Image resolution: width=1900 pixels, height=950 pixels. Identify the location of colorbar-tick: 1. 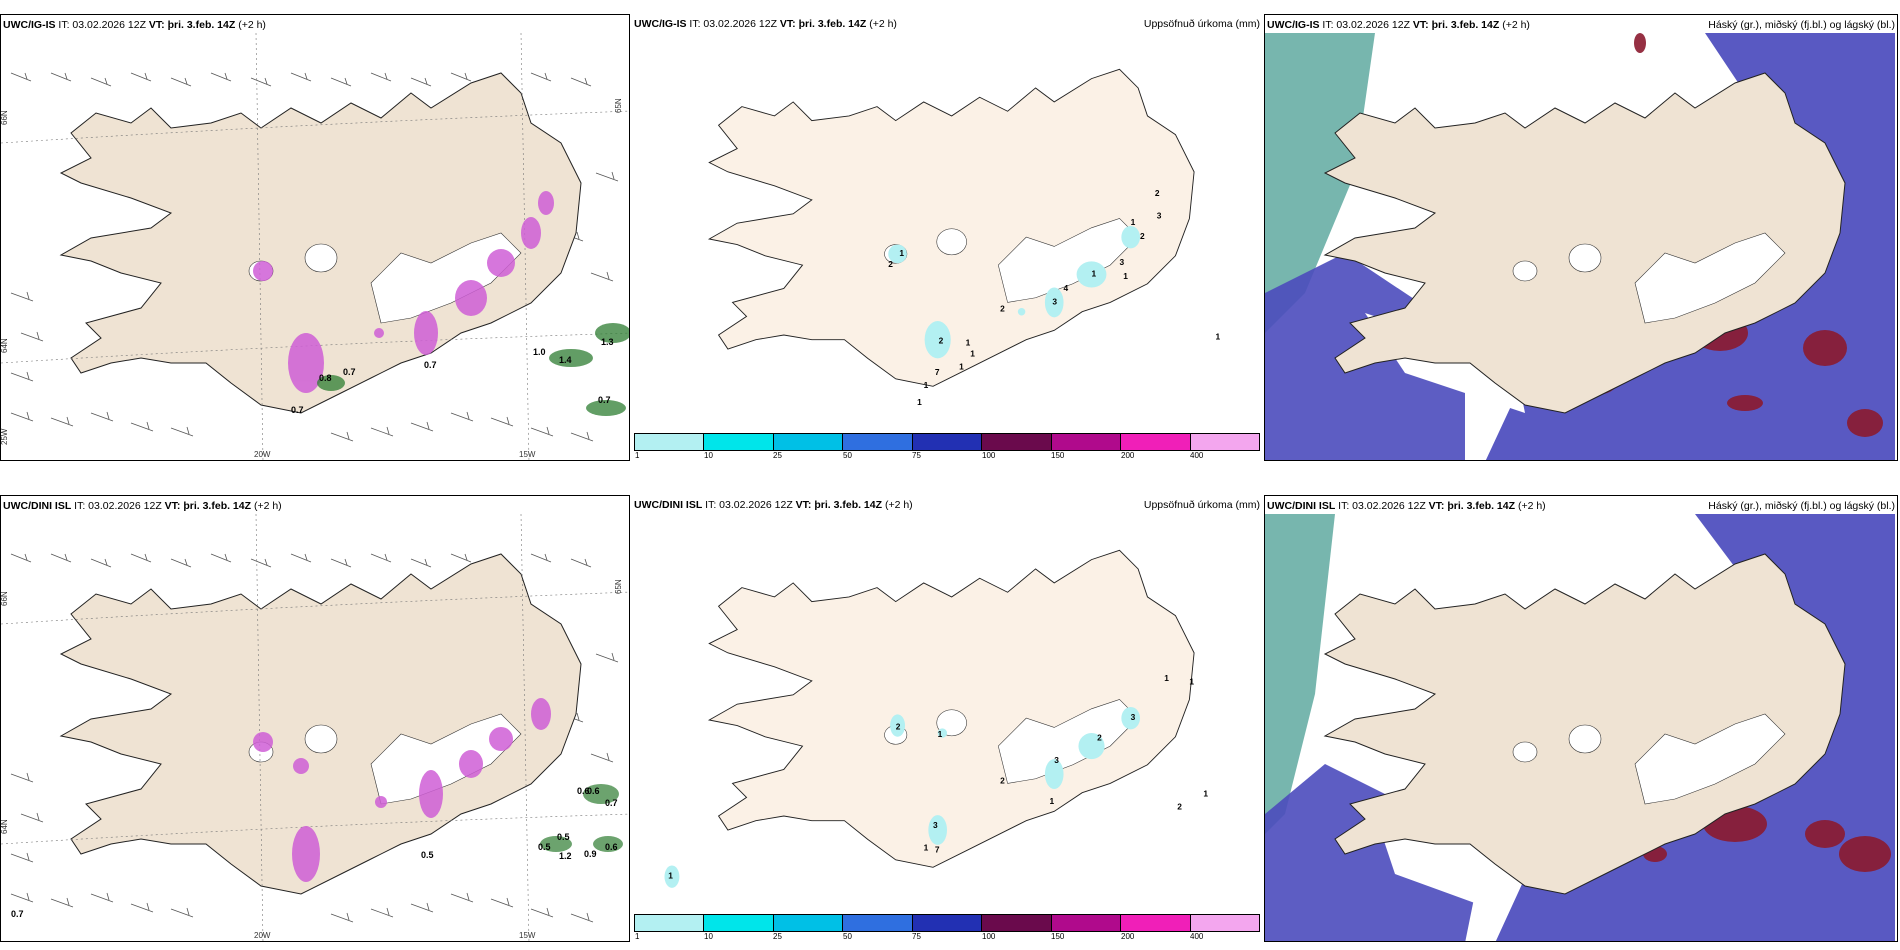
(637, 936).